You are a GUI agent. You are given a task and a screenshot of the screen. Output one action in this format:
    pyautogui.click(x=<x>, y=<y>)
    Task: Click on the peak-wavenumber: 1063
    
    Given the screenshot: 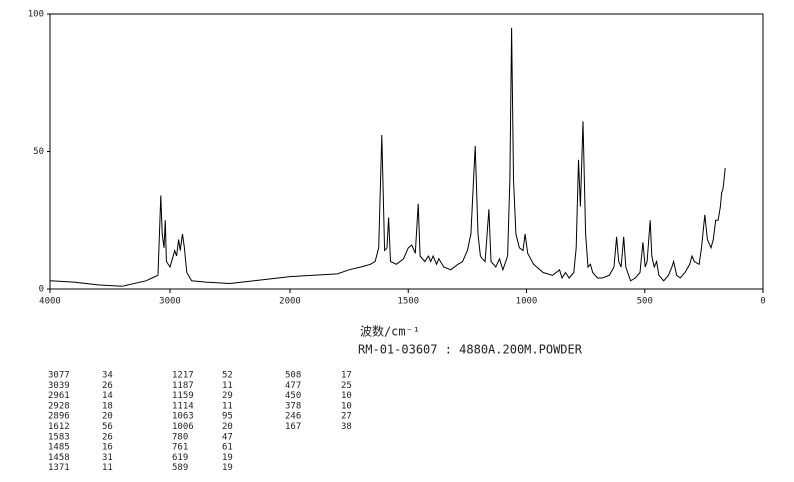 What is the action you would take?
    pyautogui.click(x=183, y=417)
    